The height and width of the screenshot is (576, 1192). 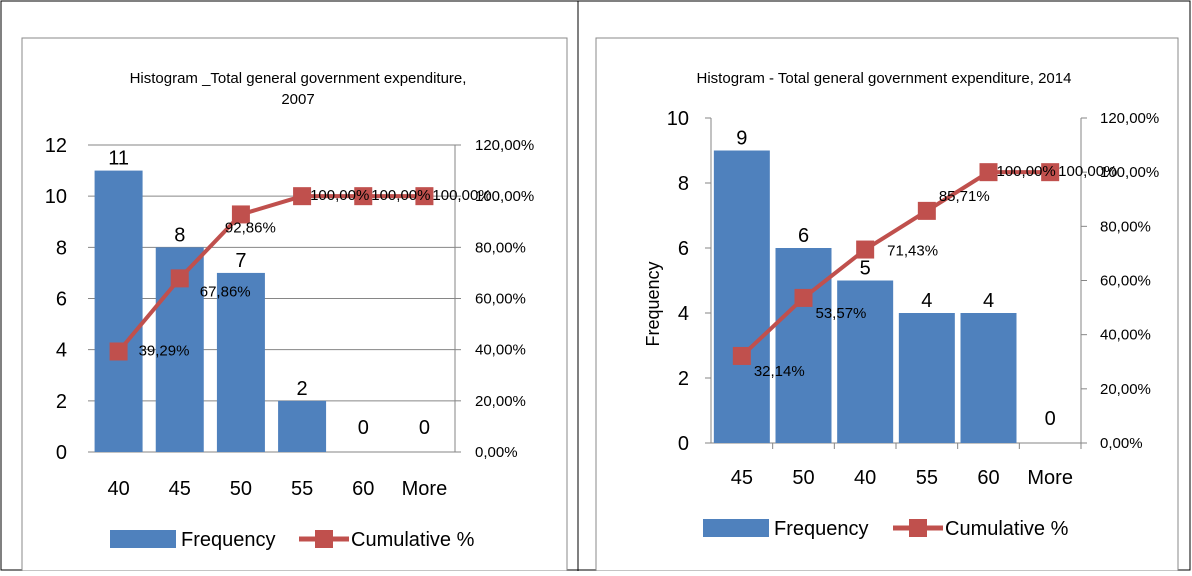 What do you see at coordinates (164, 350) in the screenshot?
I see `cumulative-value-label: 39,29%` at bounding box center [164, 350].